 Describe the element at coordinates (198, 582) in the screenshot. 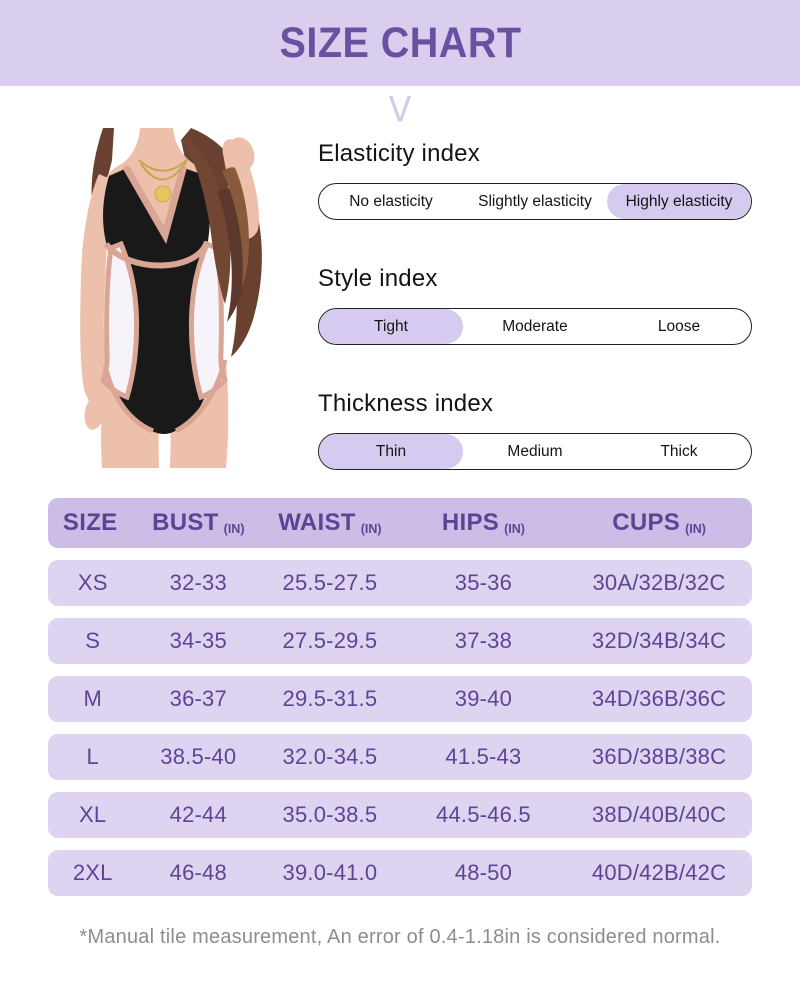

I see `cell-bust: 32-33` at that location.